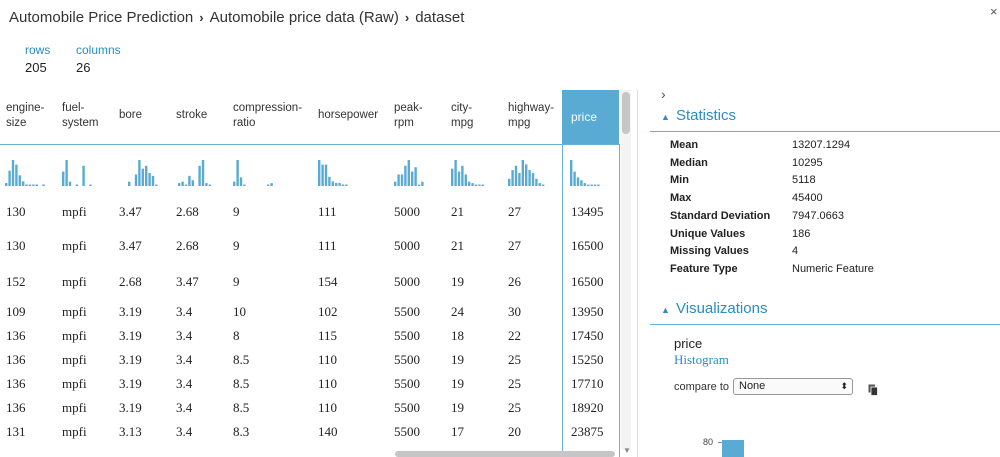  I want to click on table-cell: 13950, so click(587, 311).